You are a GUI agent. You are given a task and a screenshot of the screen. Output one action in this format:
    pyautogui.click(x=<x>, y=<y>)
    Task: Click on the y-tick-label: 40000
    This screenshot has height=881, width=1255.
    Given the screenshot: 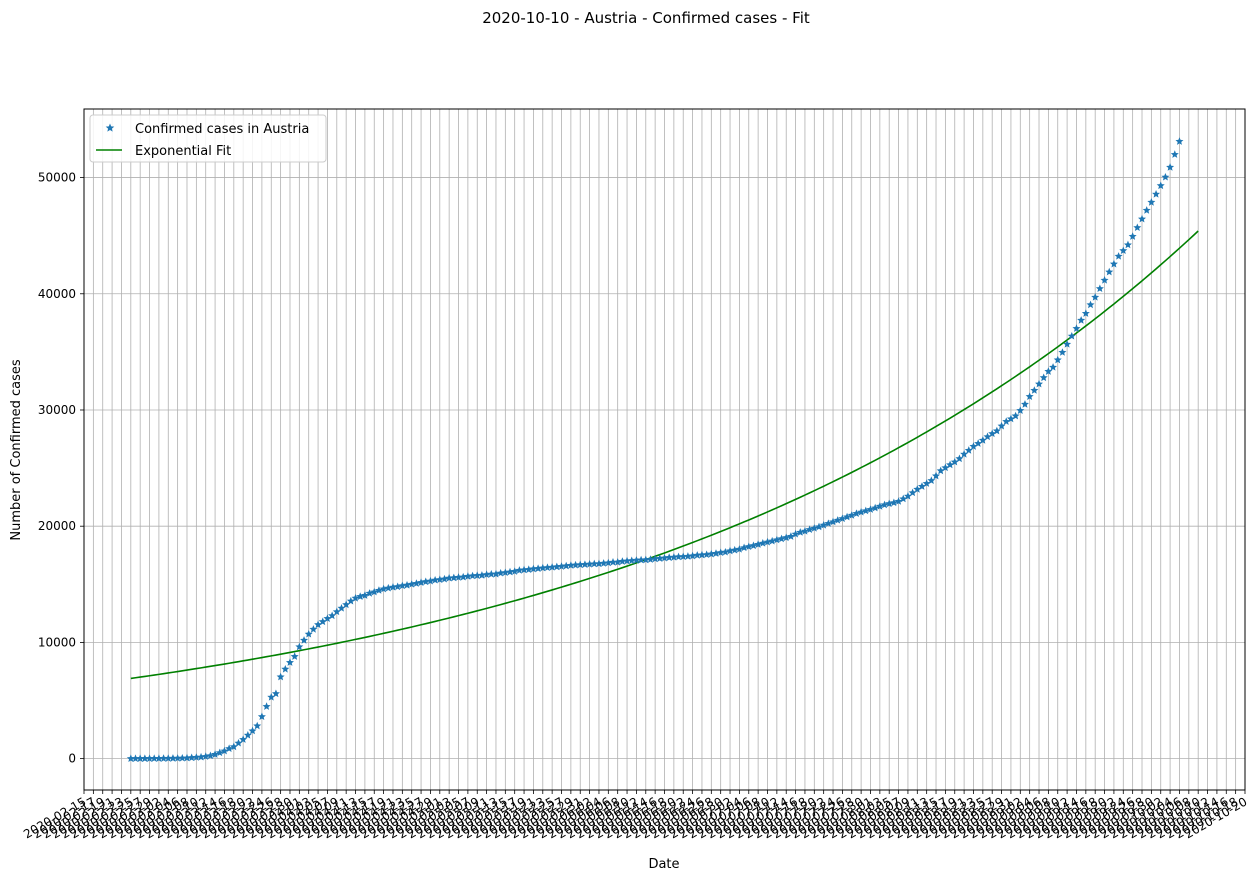 What is the action you would take?
    pyautogui.click(x=57, y=294)
    